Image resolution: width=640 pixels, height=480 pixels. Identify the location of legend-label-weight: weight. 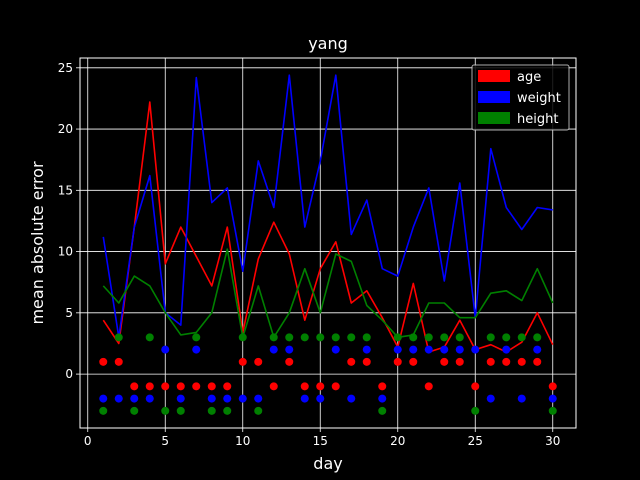
(539, 98).